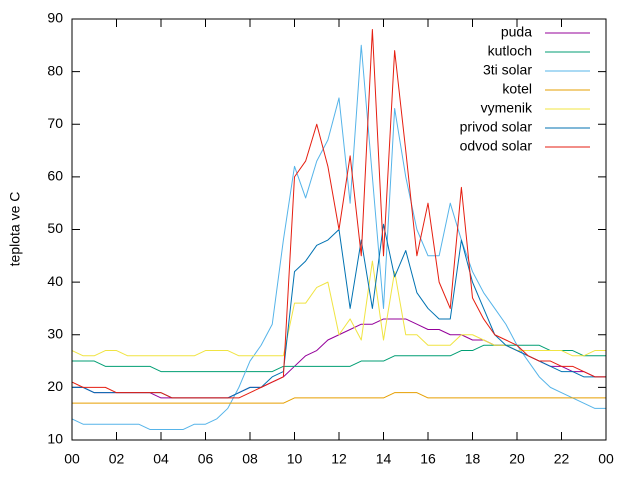 Image resolution: width=640 pixels, height=480 pixels. Describe the element at coordinates (507, 70) in the screenshot. I see `legend-label: 3ti solar` at that location.